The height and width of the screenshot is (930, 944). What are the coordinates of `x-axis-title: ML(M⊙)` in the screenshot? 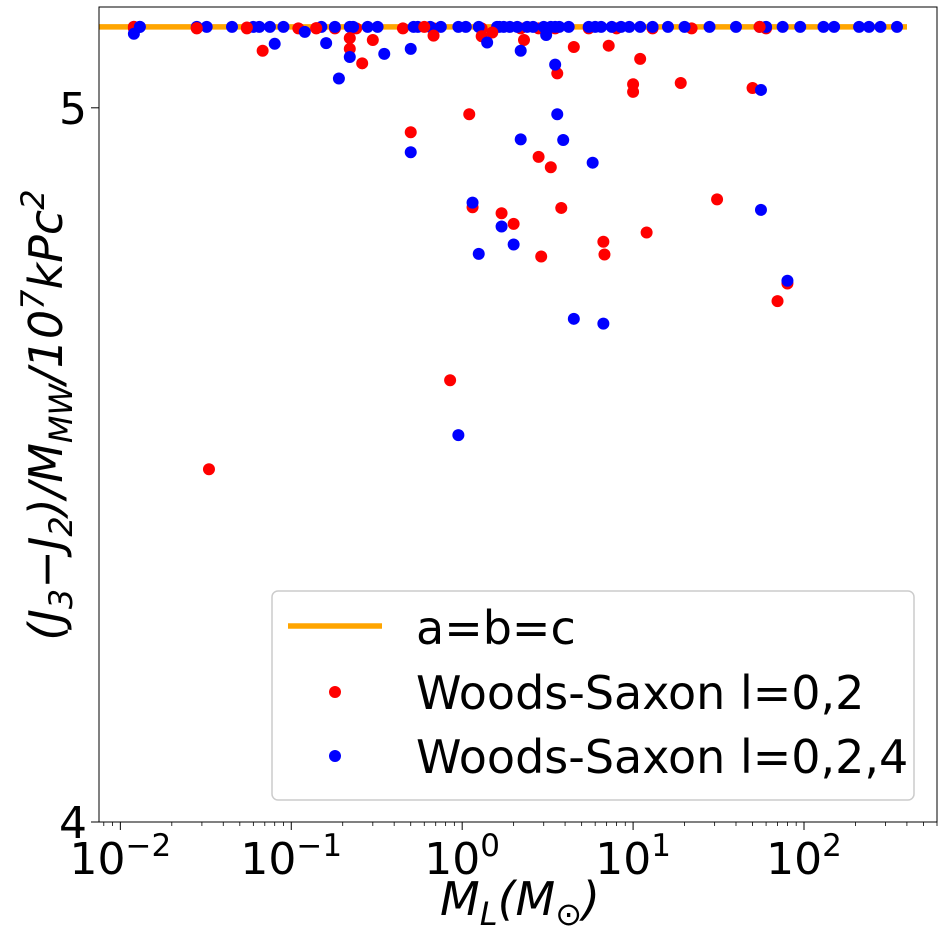 It's located at (520, 901).